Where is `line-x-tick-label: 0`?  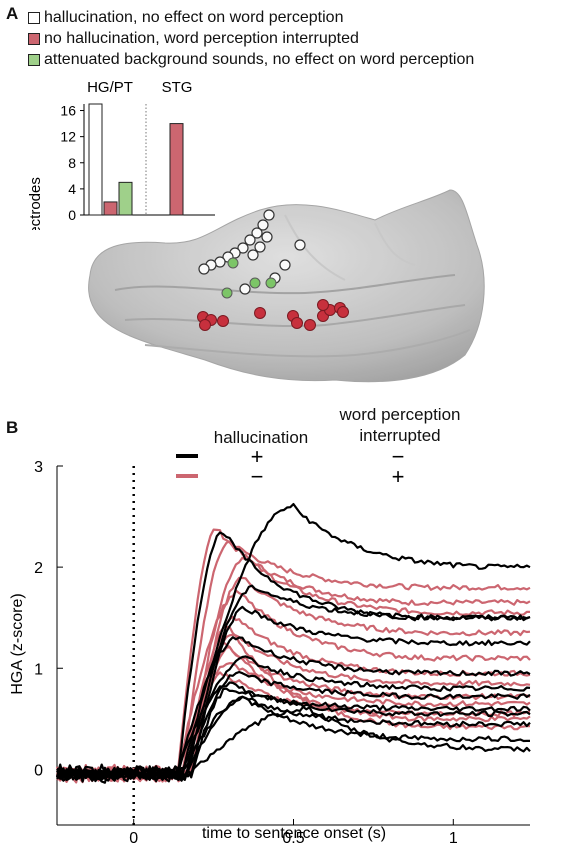
line-x-tick-label: 0 is located at coordinates (133, 838).